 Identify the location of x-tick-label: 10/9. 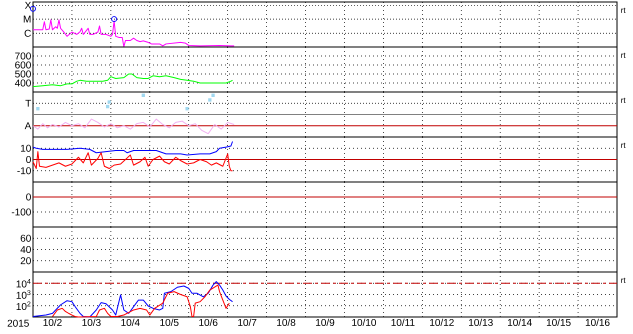
(325, 322).